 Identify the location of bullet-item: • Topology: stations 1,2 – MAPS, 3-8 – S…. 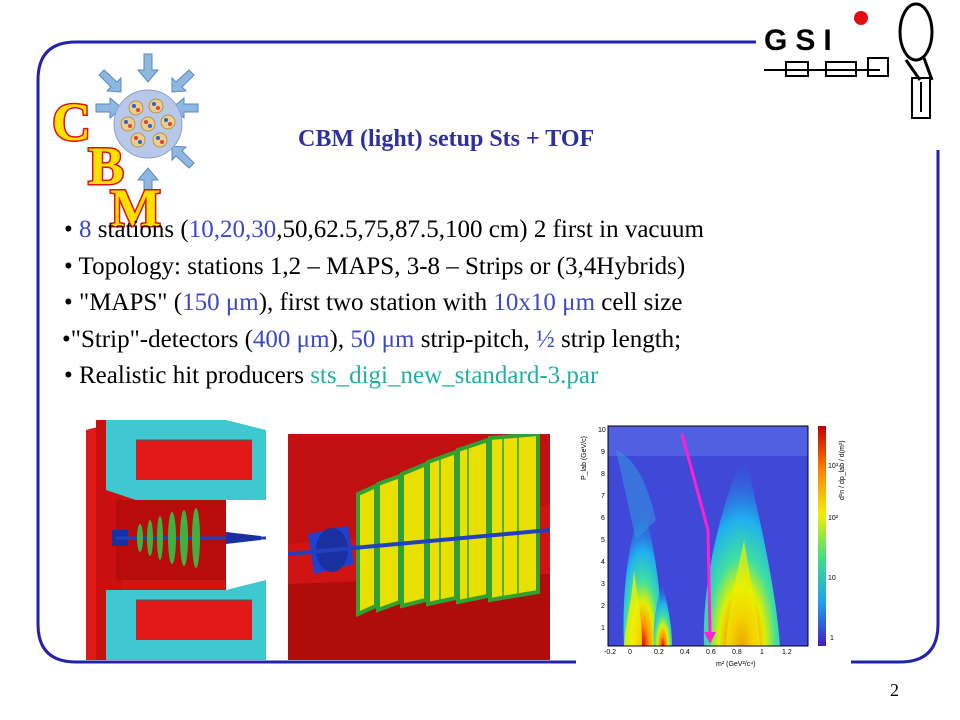
(375, 266).